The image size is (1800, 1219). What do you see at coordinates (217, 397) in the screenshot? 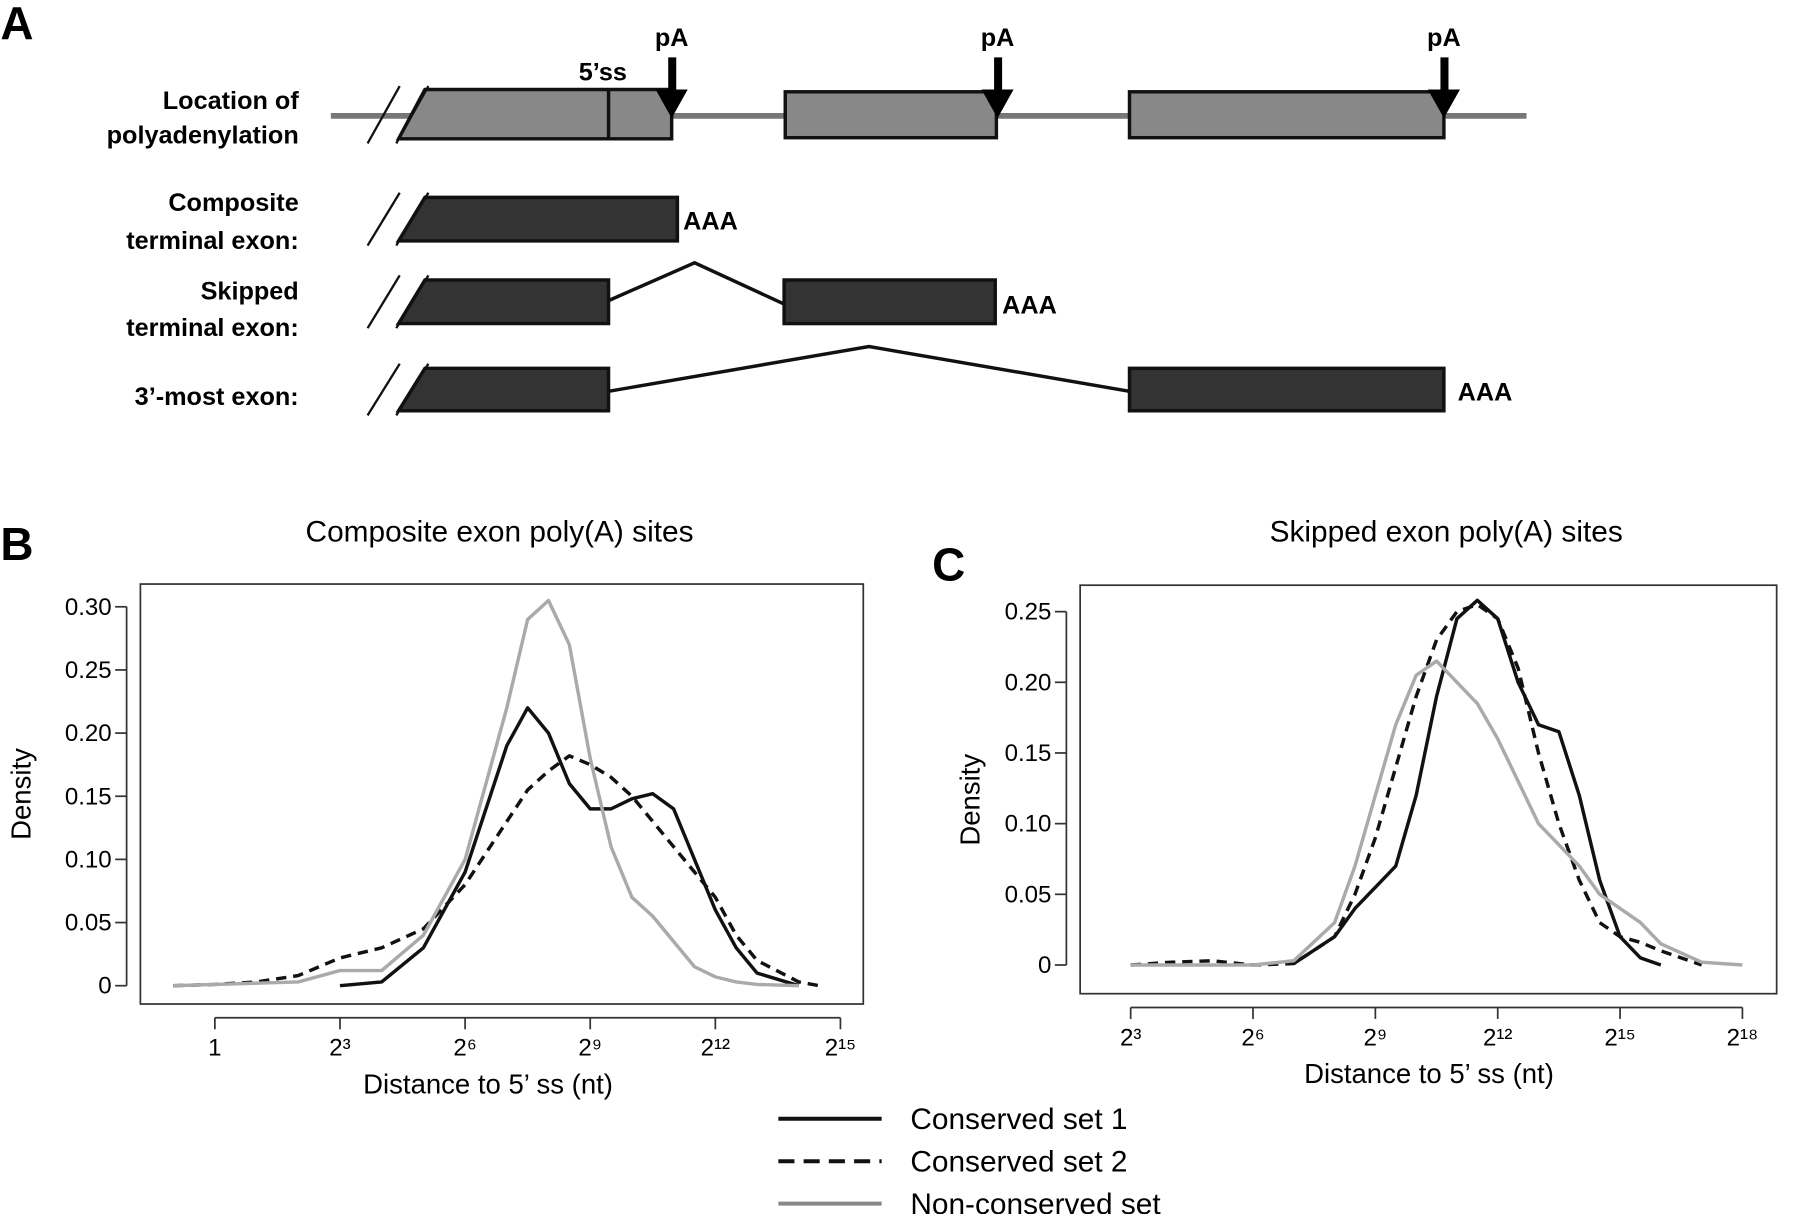
I see `row-label: 3’-most exon:` at bounding box center [217, 397].